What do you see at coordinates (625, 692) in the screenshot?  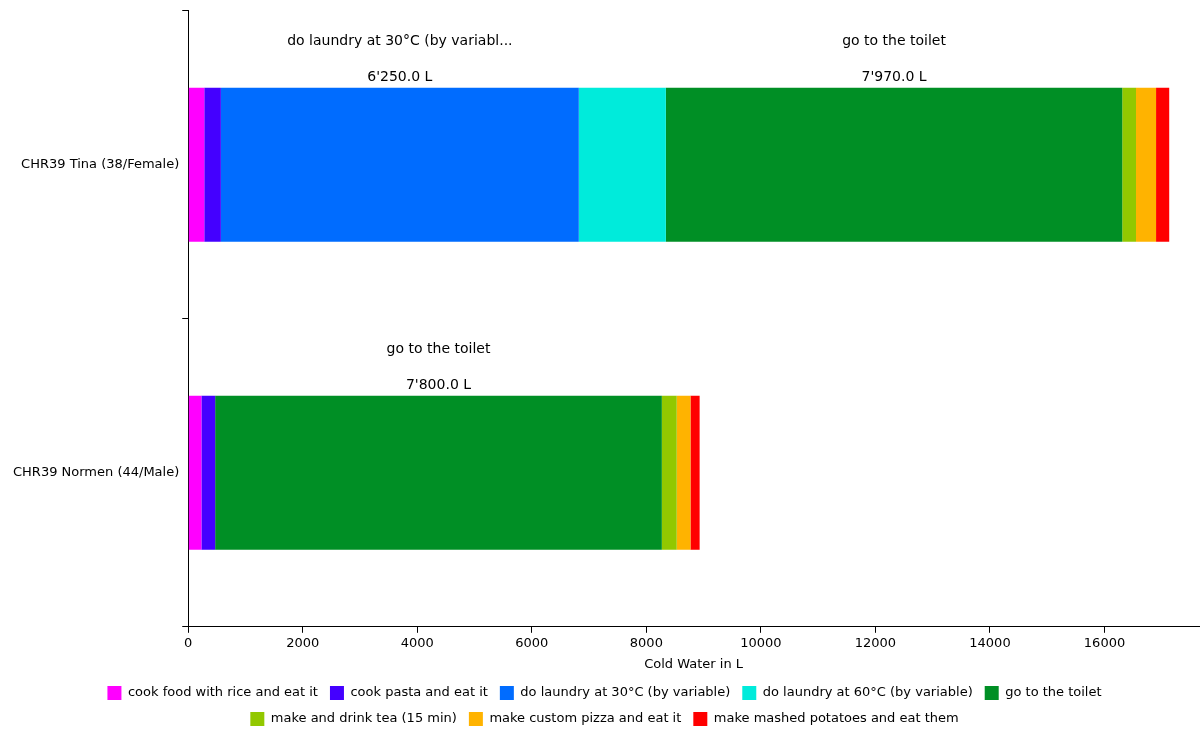 I see `legend-label: do laundry at 30°C (by variable)` at bounding box center [625, 692].